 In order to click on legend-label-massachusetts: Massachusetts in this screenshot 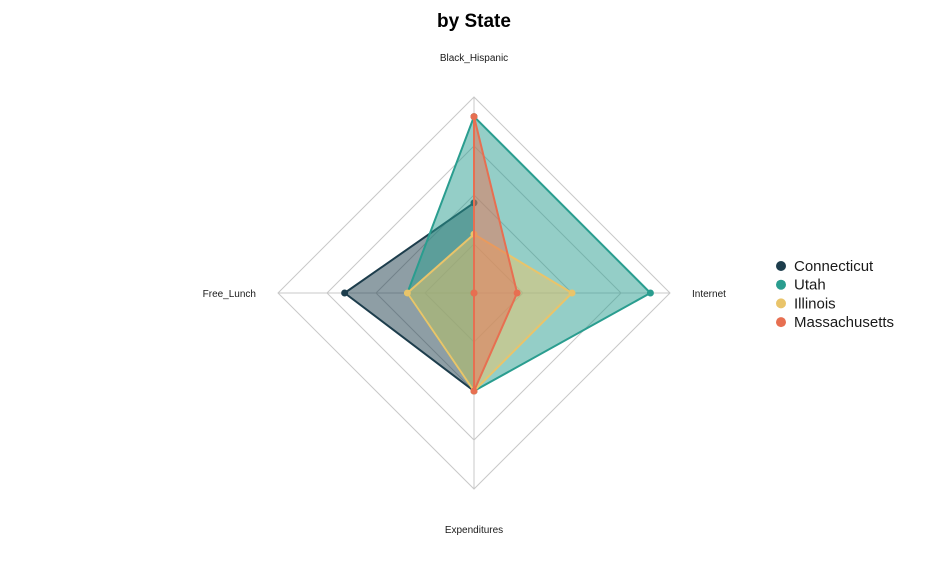, I will do `click(844, 322)`.